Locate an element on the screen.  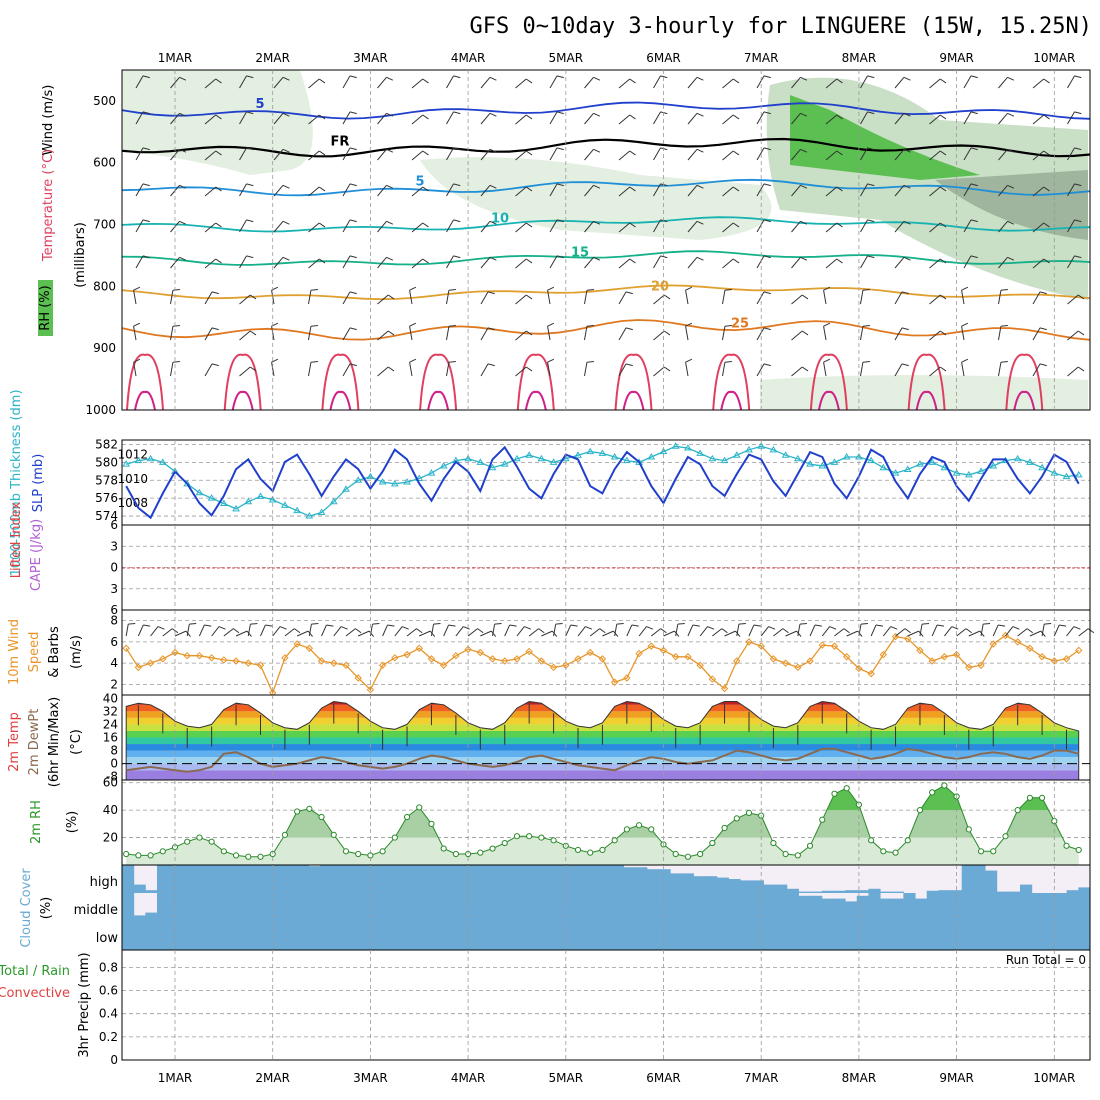
temperature-contour is located at coordinates (606, 187).